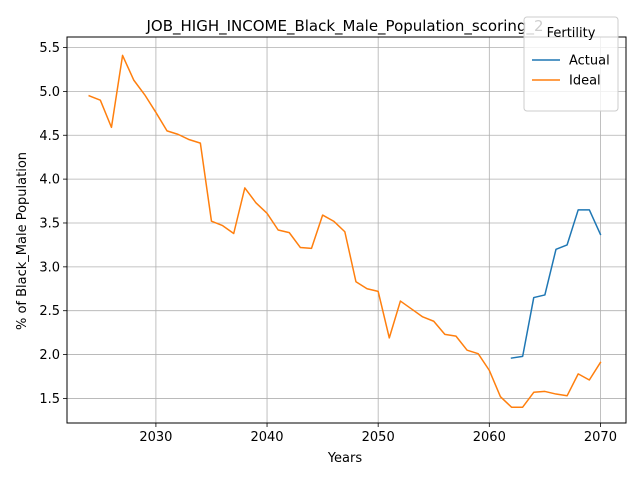  Describe the element at coordinates (589, 61) in the screenshot. I see `legend-label-actual: Actual` at that location.